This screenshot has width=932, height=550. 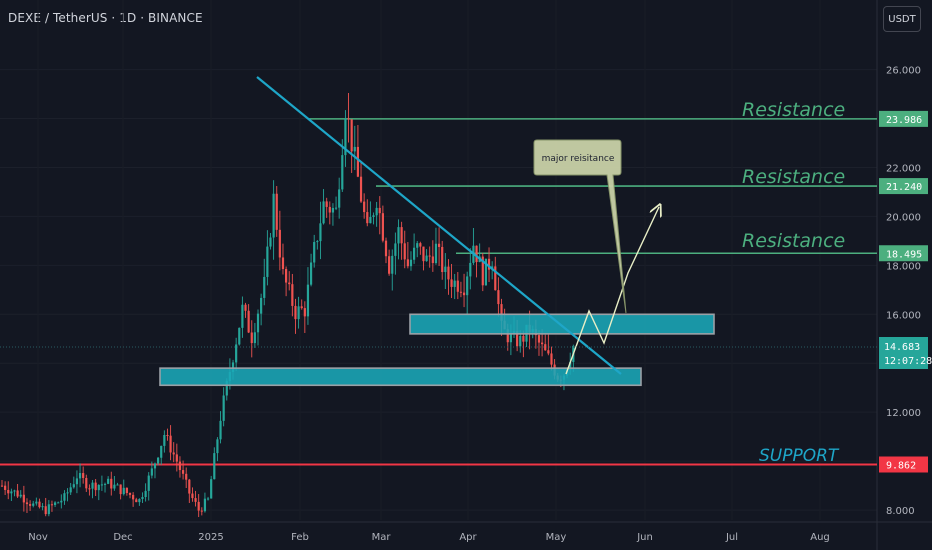 I want to click on level-price-tag-text: 21.240, so click(x=904, y=187).